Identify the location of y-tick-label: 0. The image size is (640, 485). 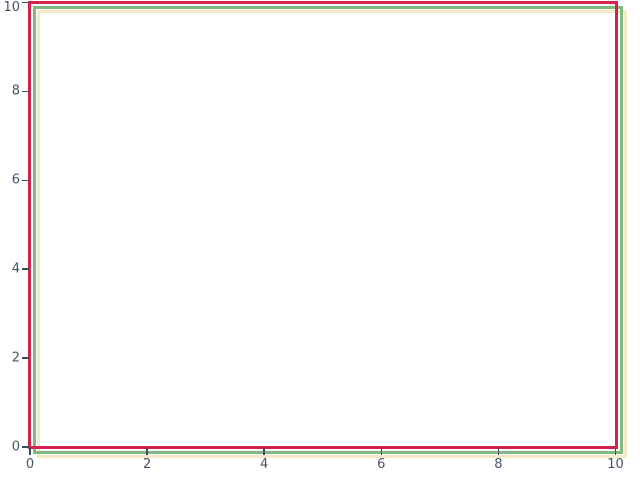
(15, 447).